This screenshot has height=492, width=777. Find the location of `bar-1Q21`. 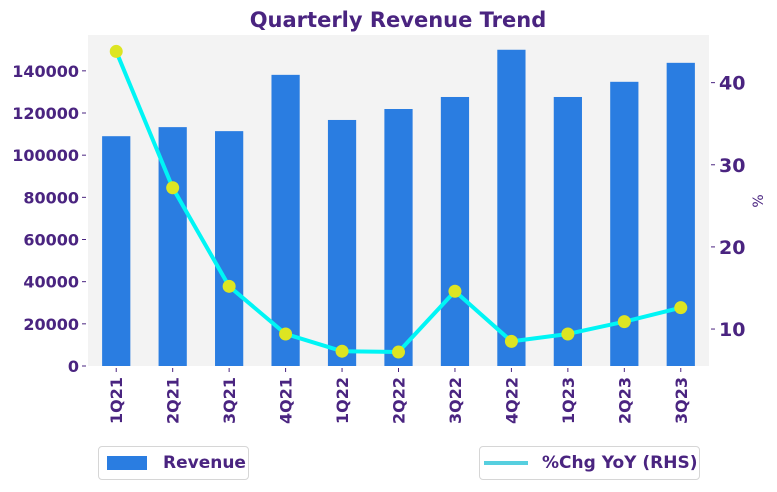

bar-1Q21 is located at coordinates (116, 251).